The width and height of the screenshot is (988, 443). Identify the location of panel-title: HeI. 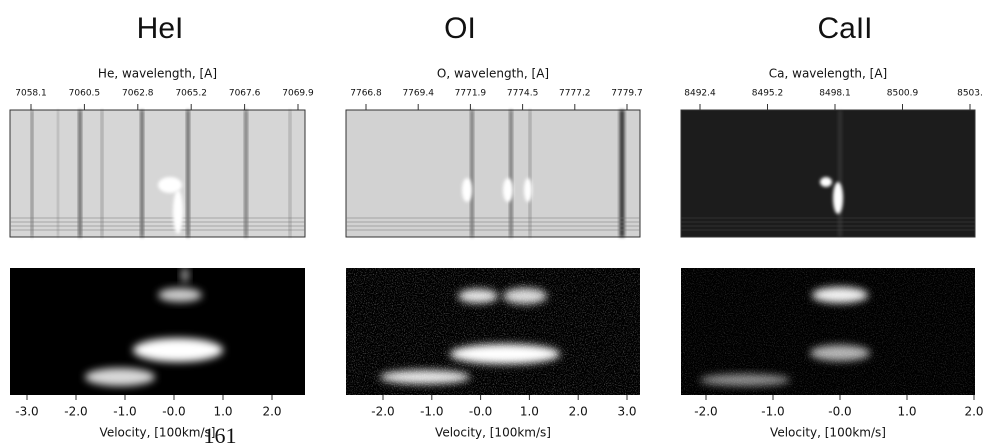
(160, 28).